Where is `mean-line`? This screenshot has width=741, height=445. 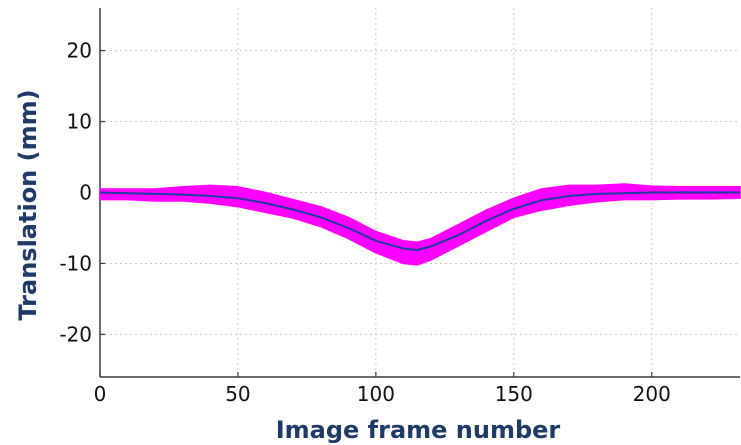
mean-line is located at coordinates (419, 221).